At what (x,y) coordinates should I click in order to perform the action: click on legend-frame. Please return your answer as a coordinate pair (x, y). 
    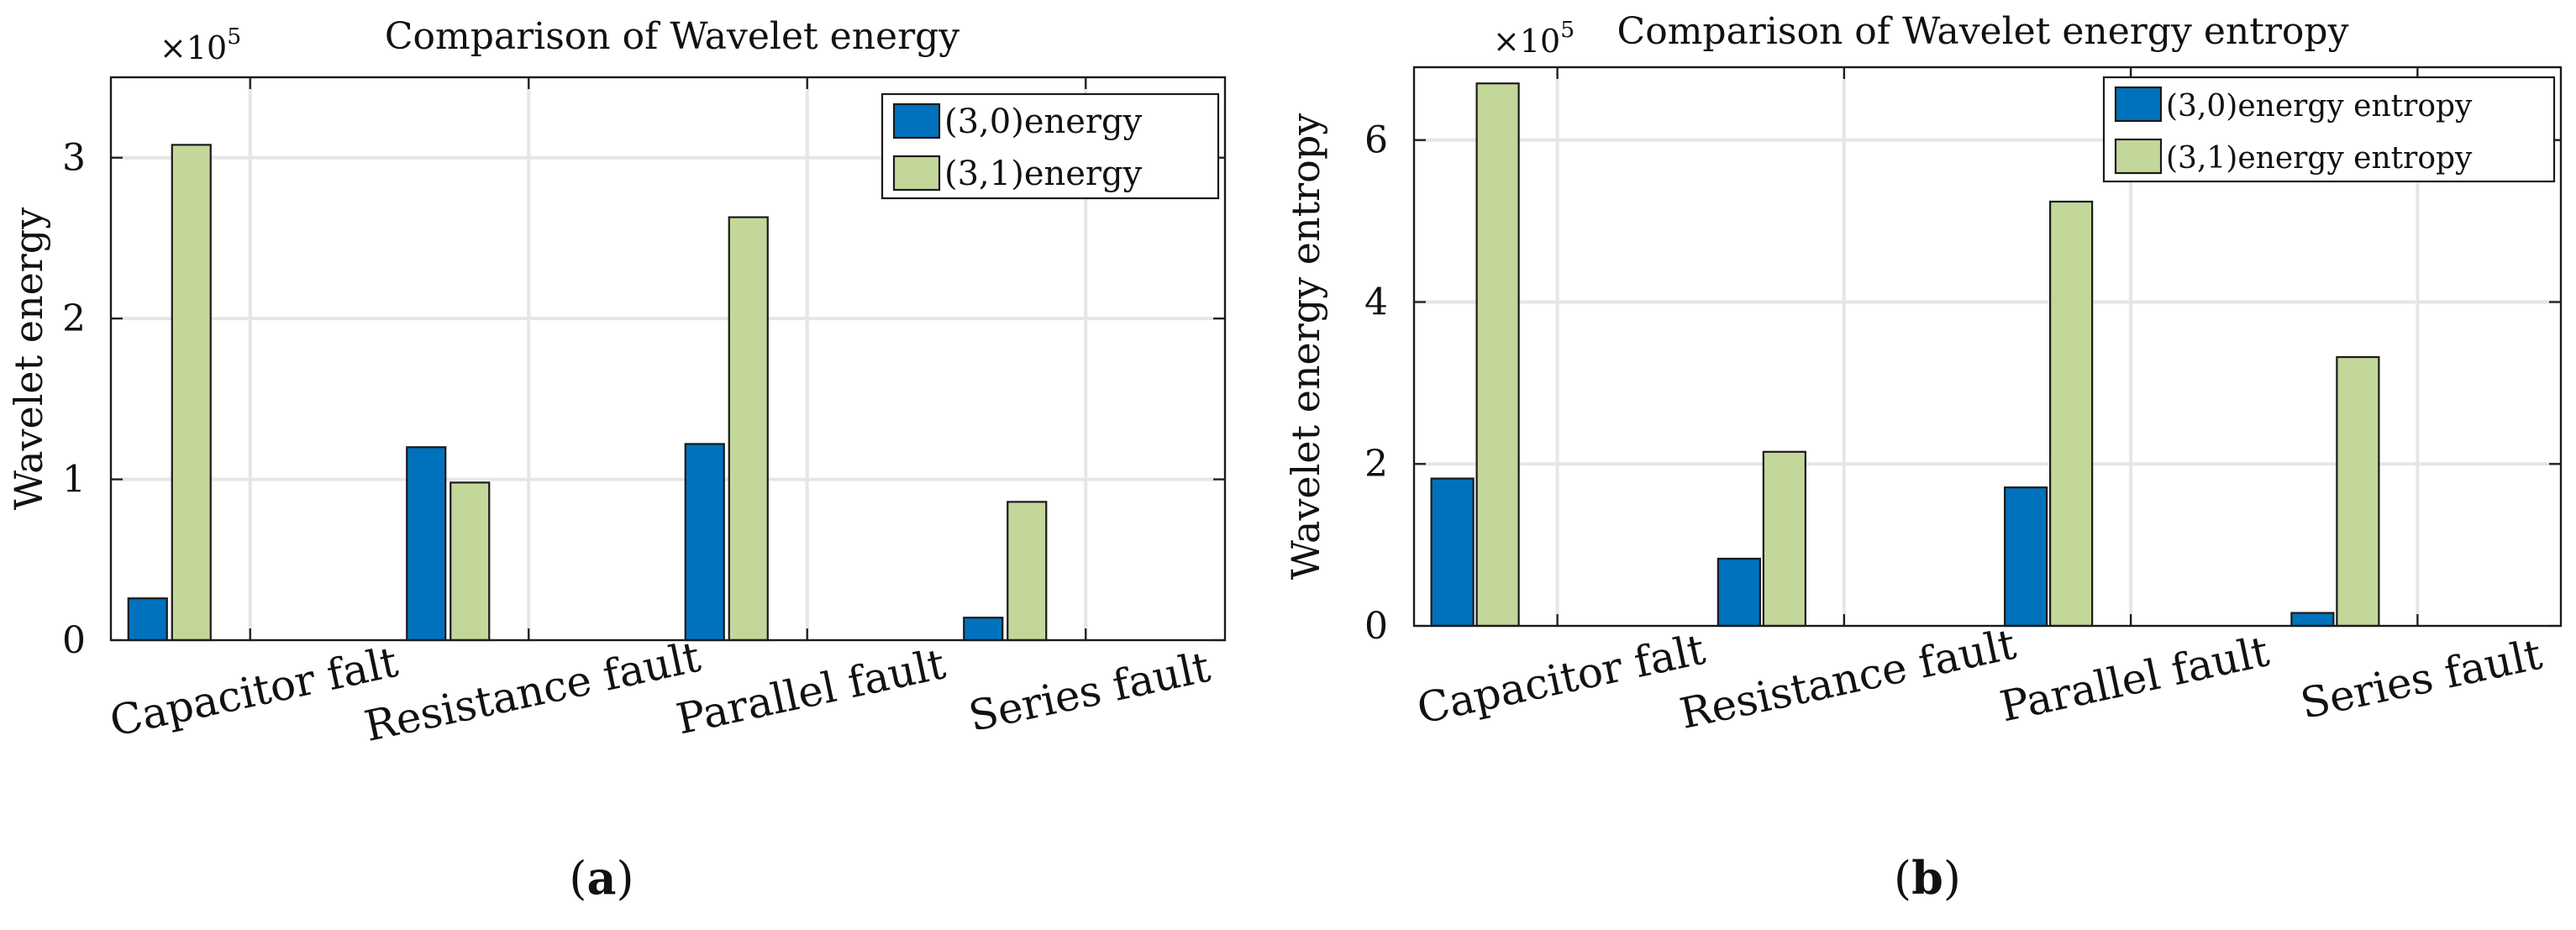
    Looking at the image, I should click on (2329, 129).